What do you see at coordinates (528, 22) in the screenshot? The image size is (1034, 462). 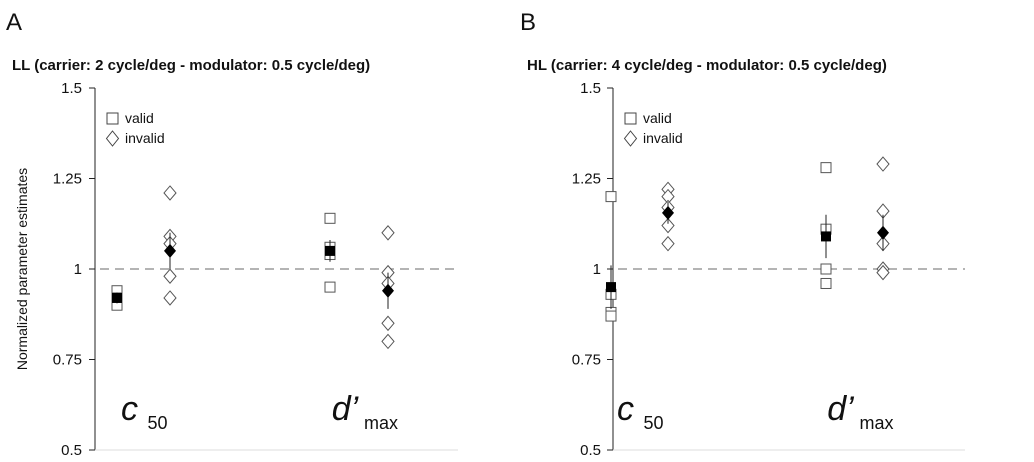 I see `panel-letter: B` at bounding box center [528, 22].